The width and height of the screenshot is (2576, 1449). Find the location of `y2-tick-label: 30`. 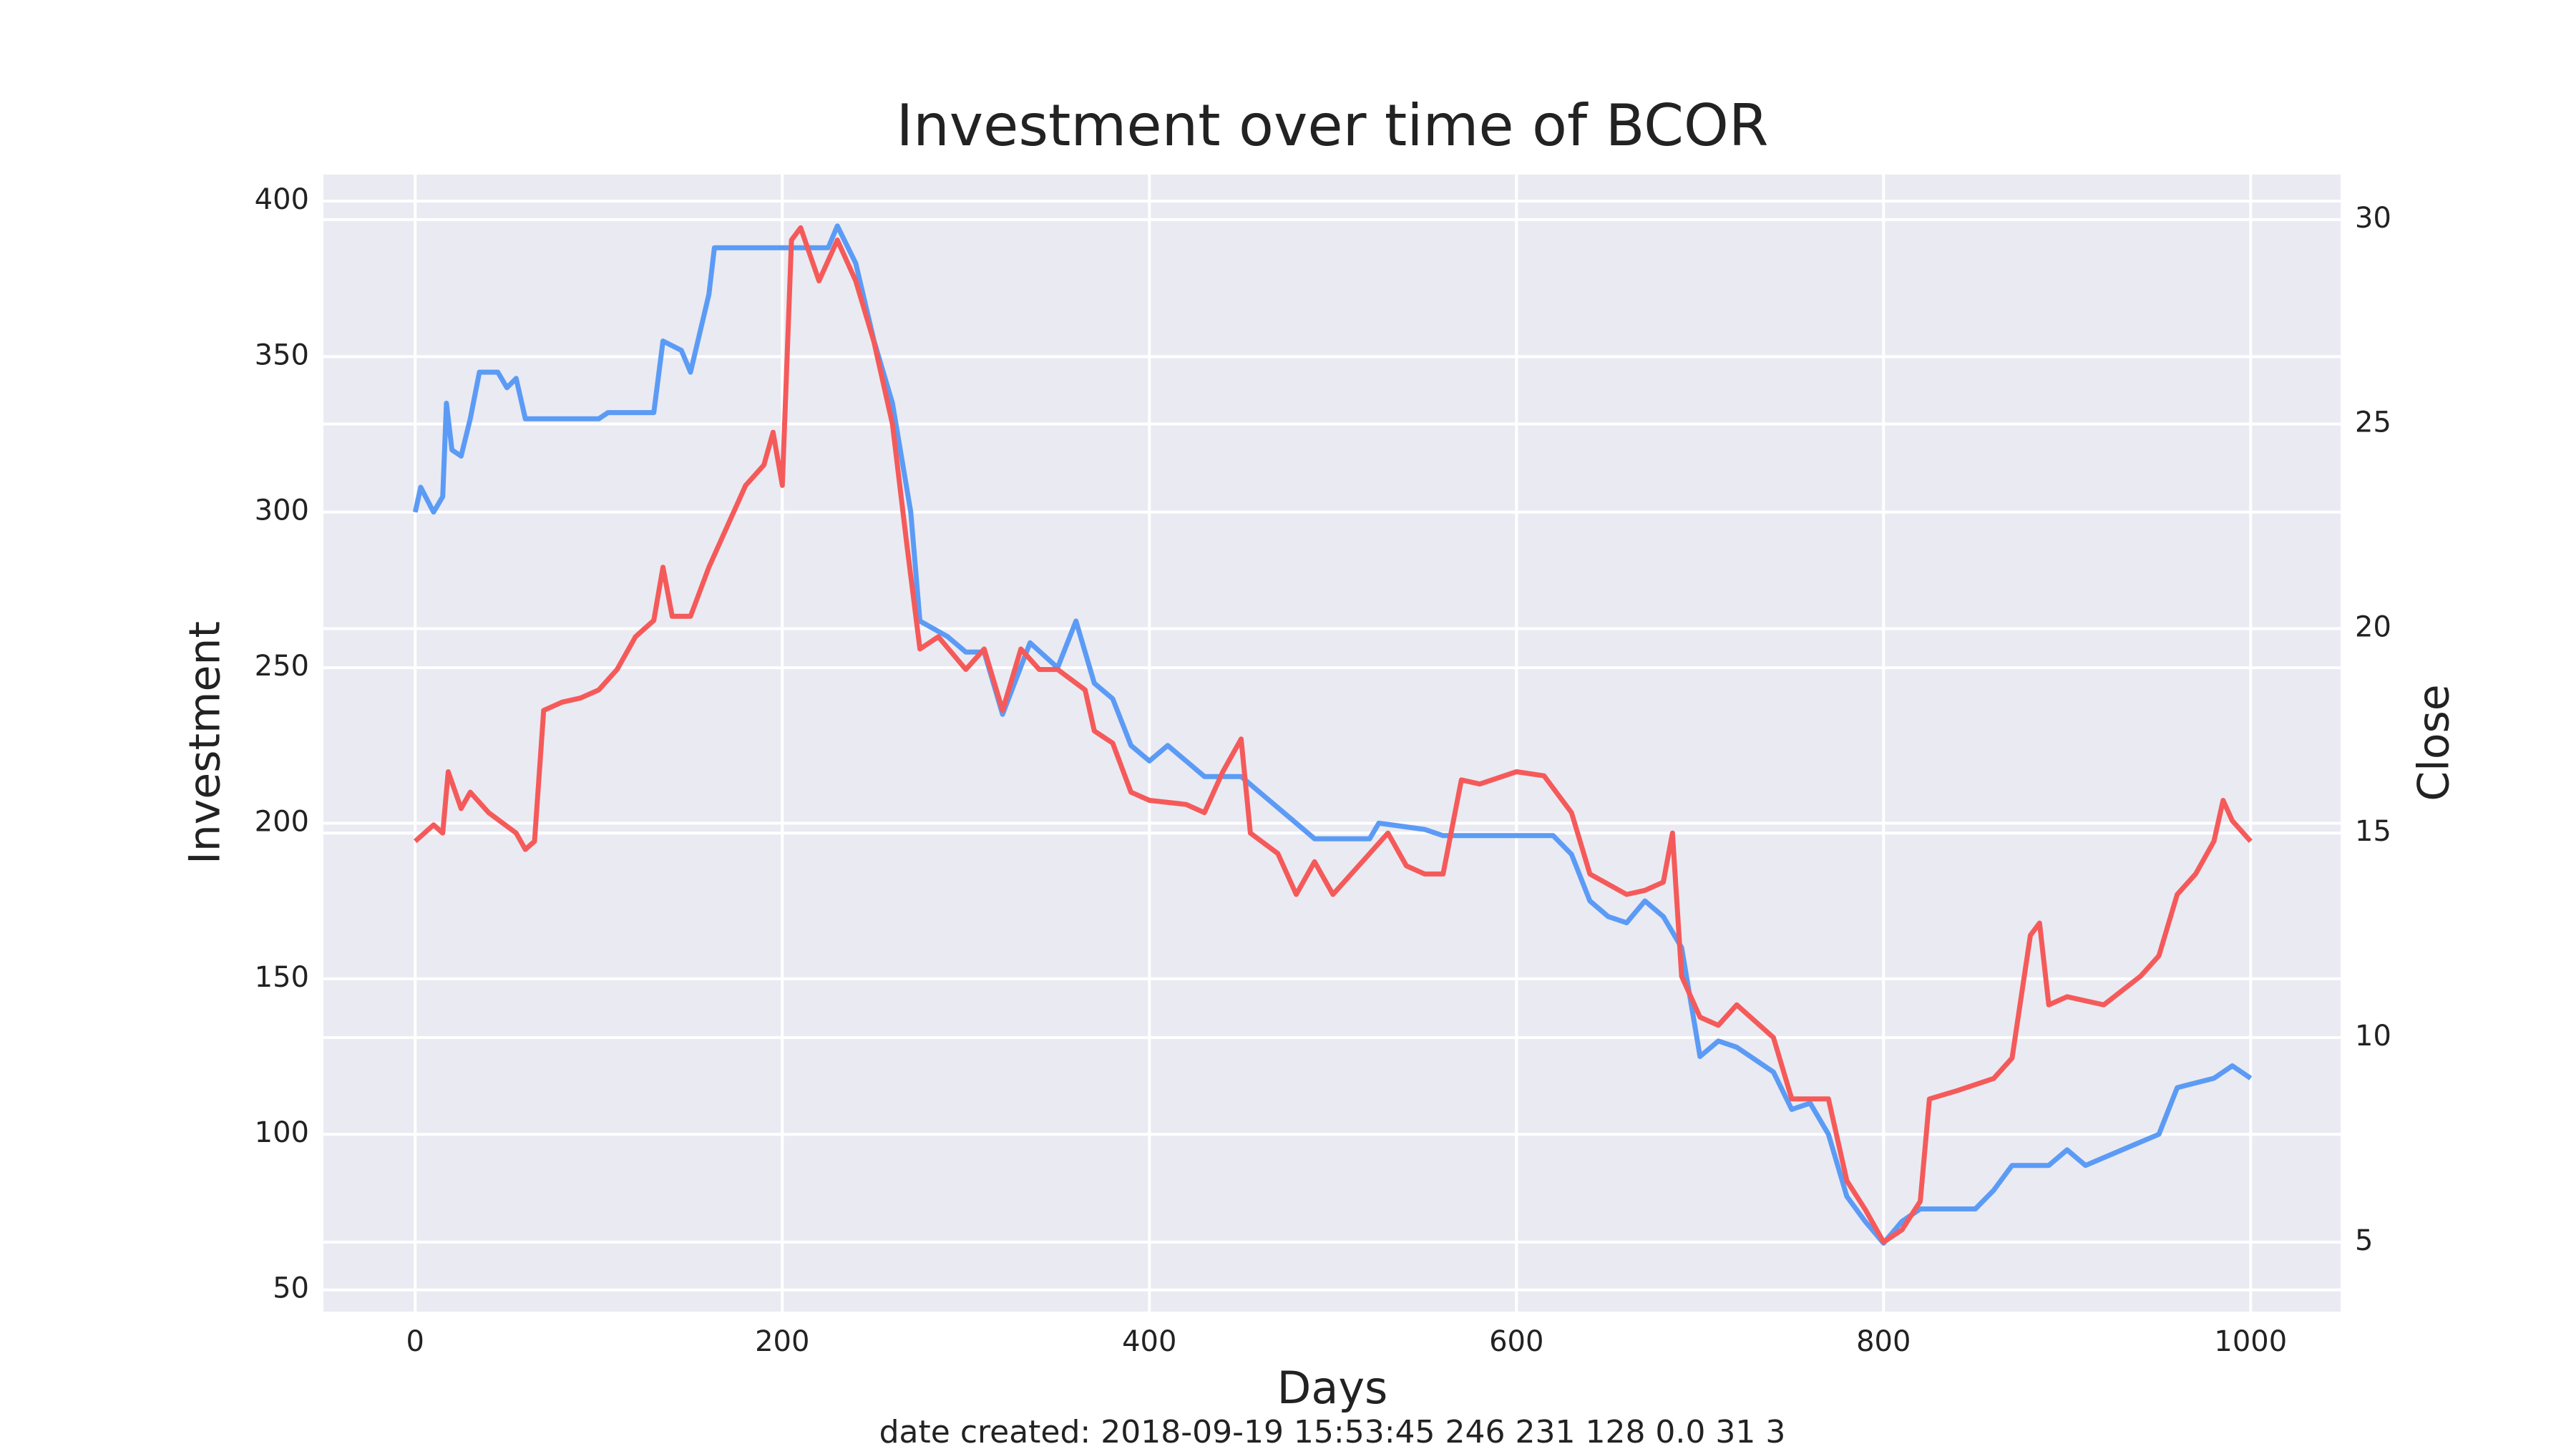

y2-tick-label: 30 is located at coordinates (2373, 218).